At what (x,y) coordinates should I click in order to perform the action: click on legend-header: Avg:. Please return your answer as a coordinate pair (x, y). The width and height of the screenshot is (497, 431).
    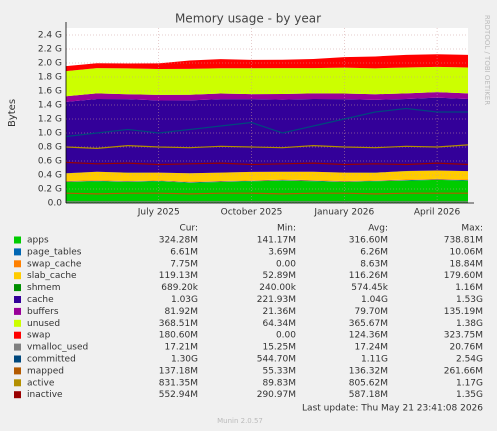
    Looking at the image, I should click on (378, 229).